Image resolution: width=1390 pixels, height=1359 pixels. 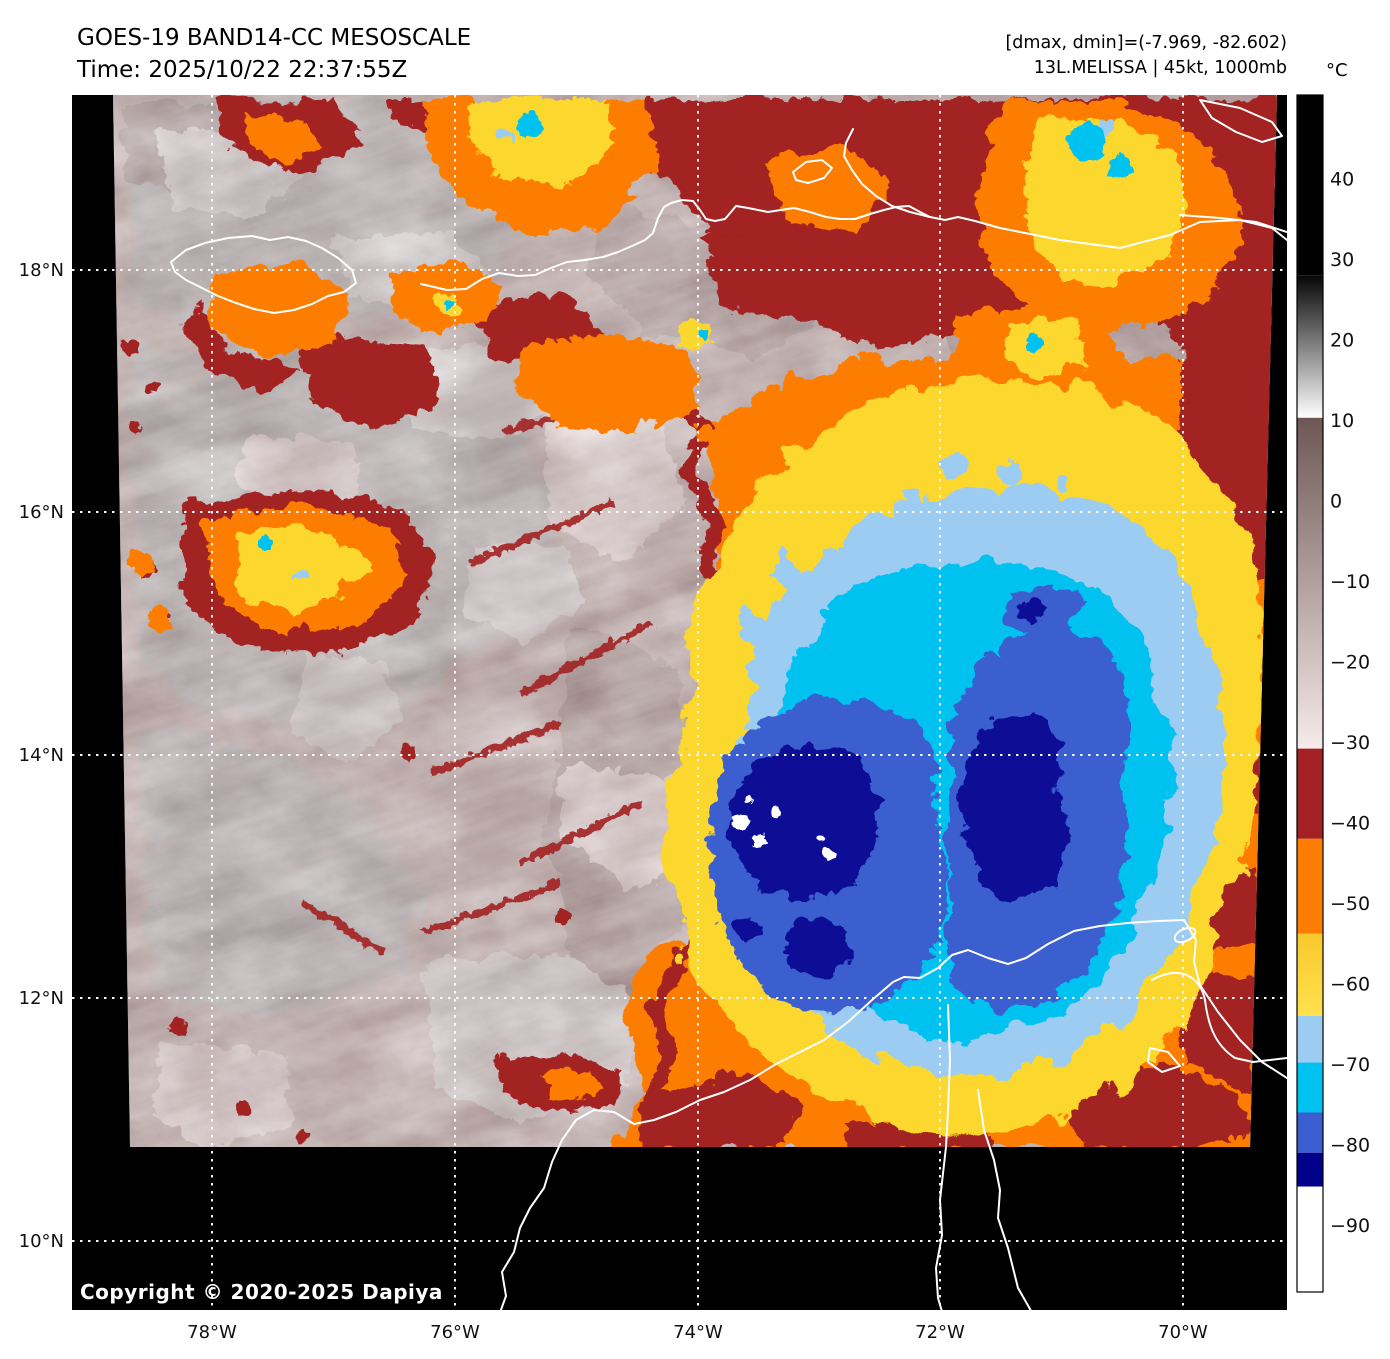 What do you see at coordinates (842, 1114) in the screenshot?
I see `coast-south-america` at bounding box center [842, 1114].